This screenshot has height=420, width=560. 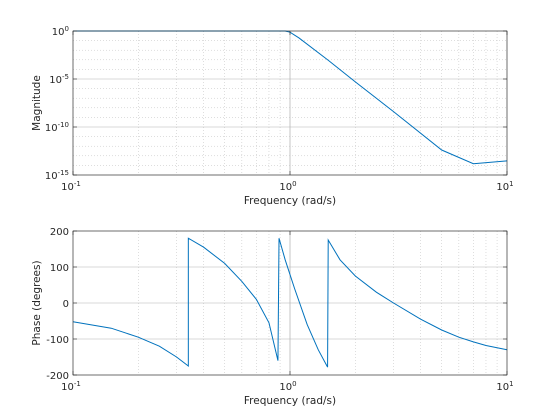 What do you see at coordinates (37, 302) in the screenshot?
I see `y-axis-label: Phase (degrees)` at bounding box center [37, 302].